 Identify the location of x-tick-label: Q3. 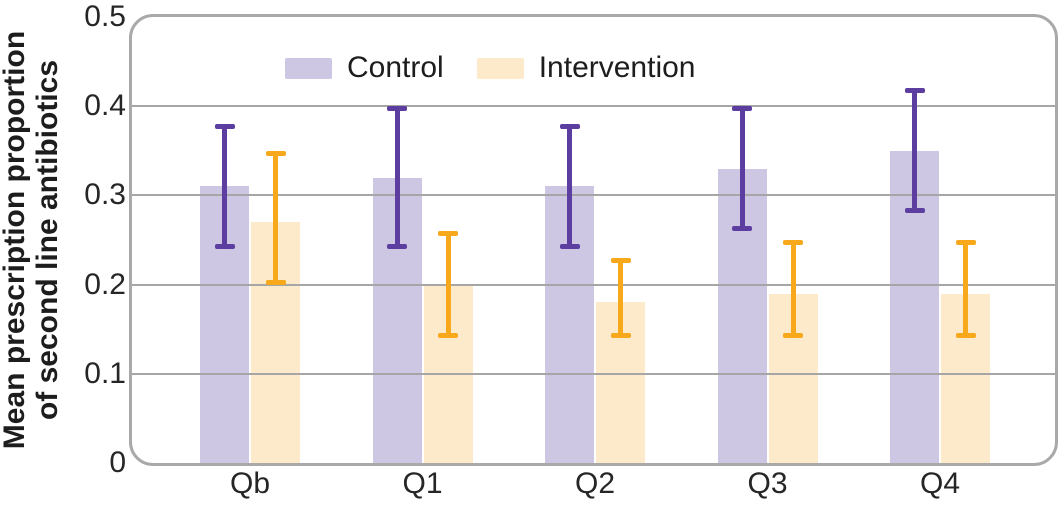
(767, 483).